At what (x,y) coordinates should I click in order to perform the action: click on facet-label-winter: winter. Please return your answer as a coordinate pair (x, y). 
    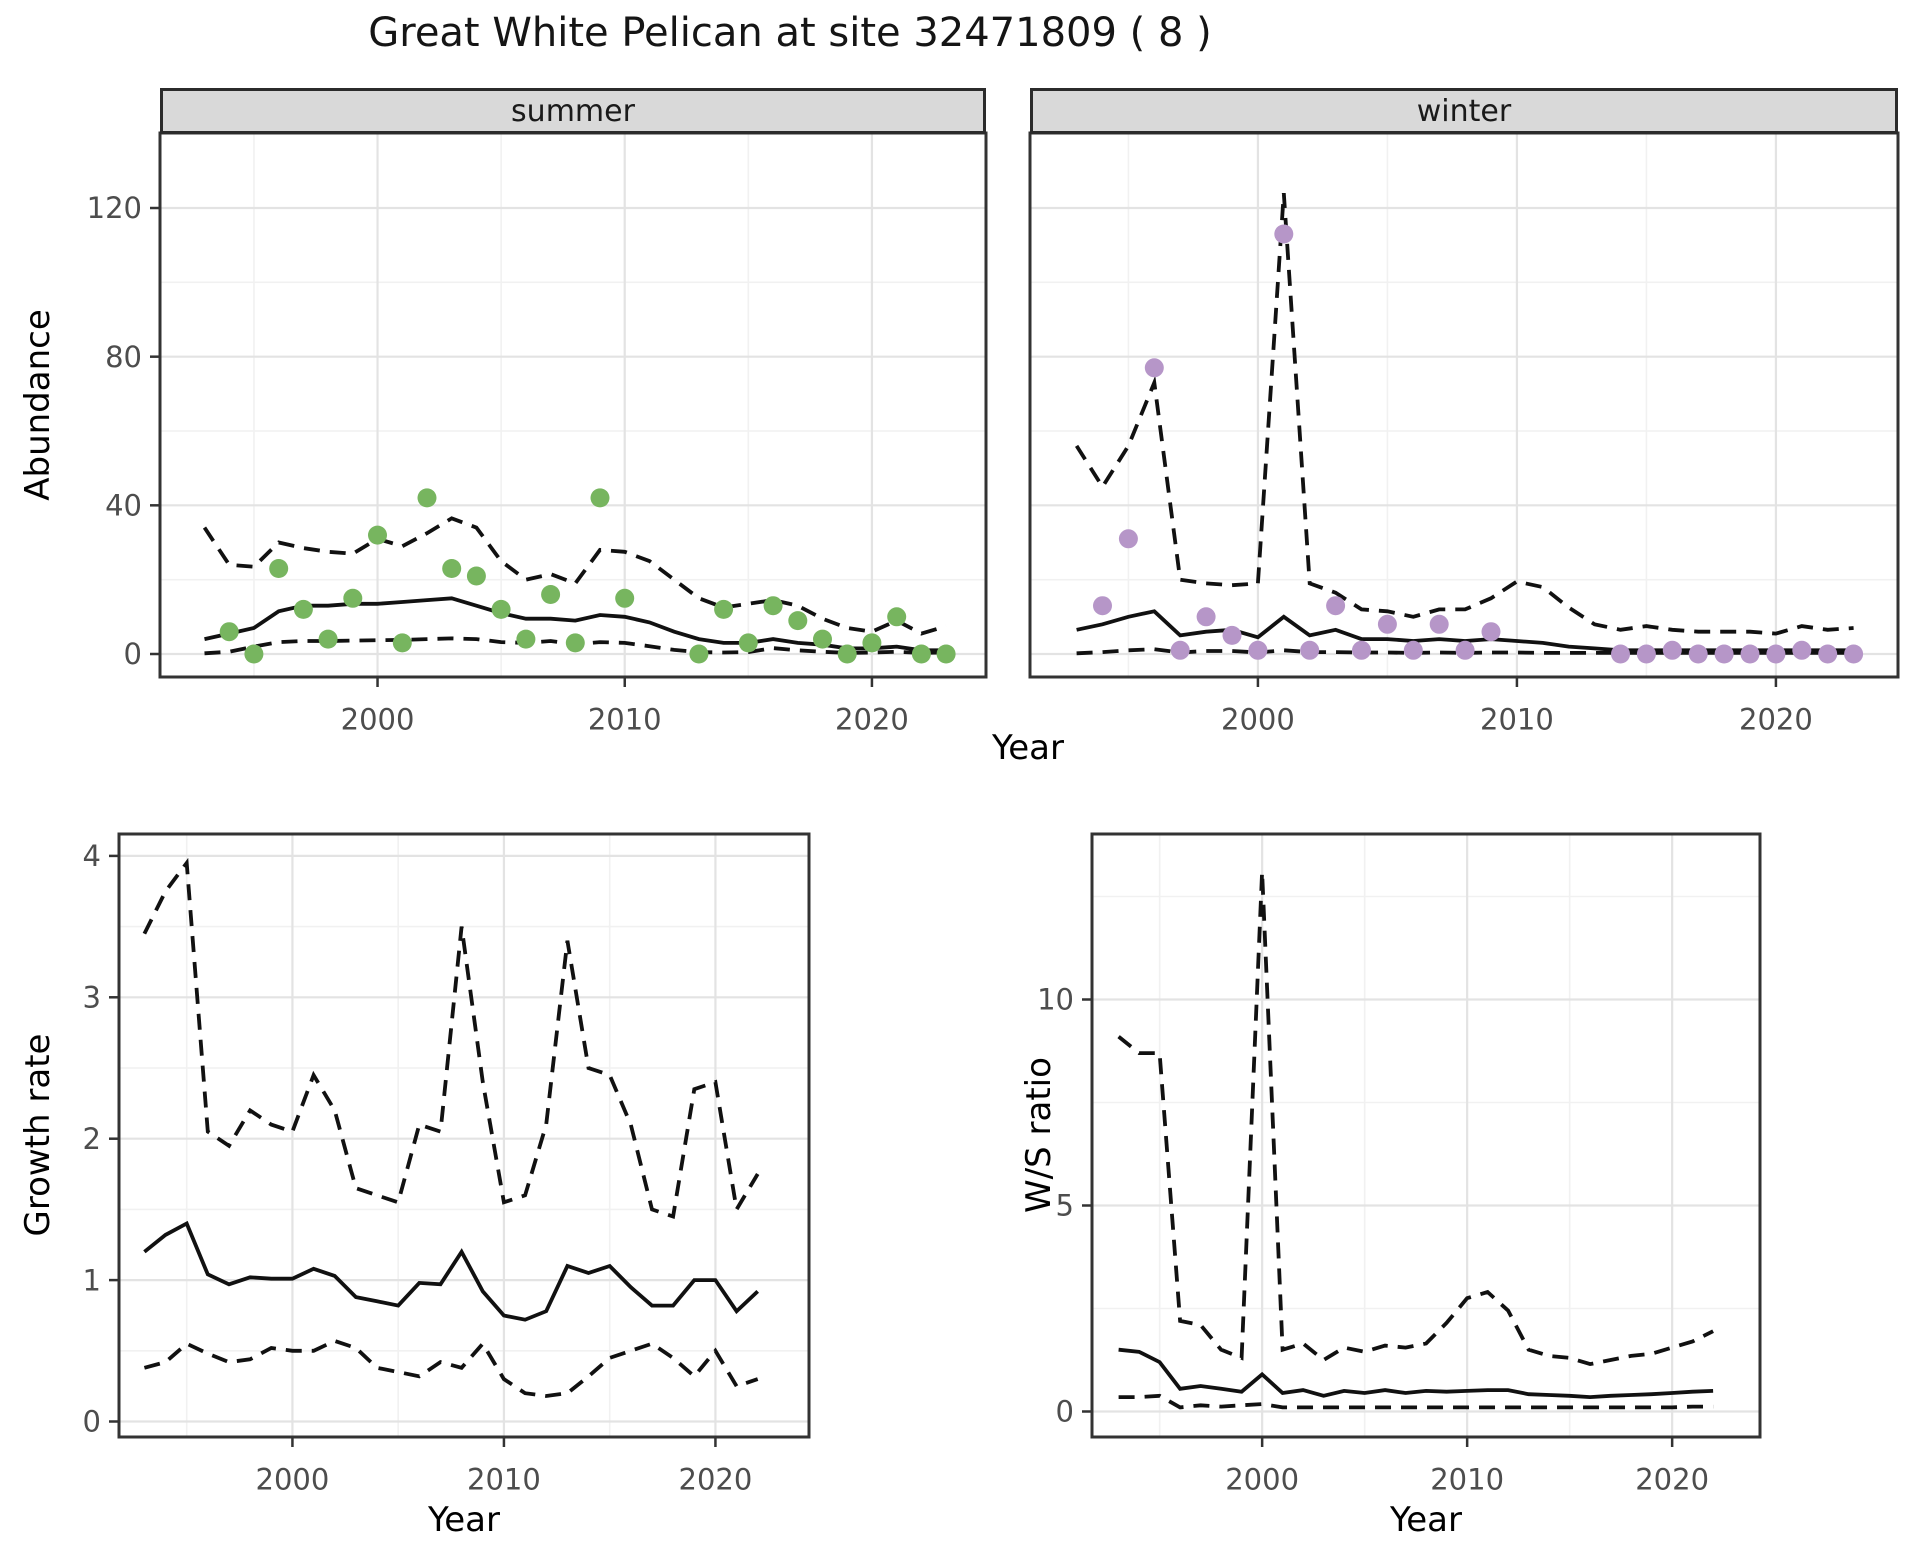
    Looking at the image, I should click on (1464, 111).